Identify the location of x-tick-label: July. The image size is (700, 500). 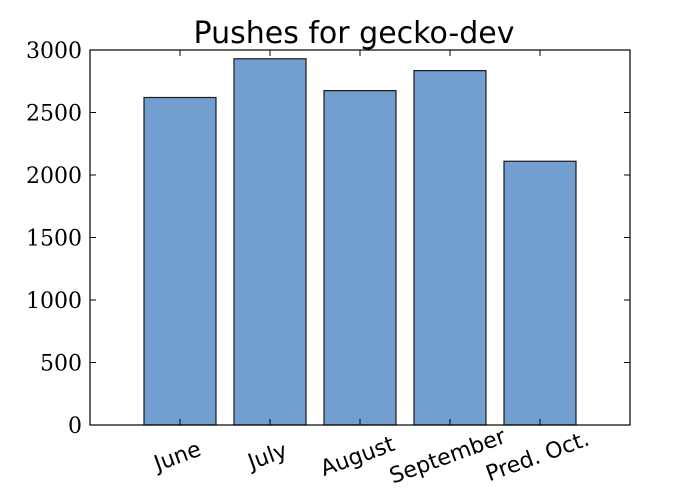
(267, 457).